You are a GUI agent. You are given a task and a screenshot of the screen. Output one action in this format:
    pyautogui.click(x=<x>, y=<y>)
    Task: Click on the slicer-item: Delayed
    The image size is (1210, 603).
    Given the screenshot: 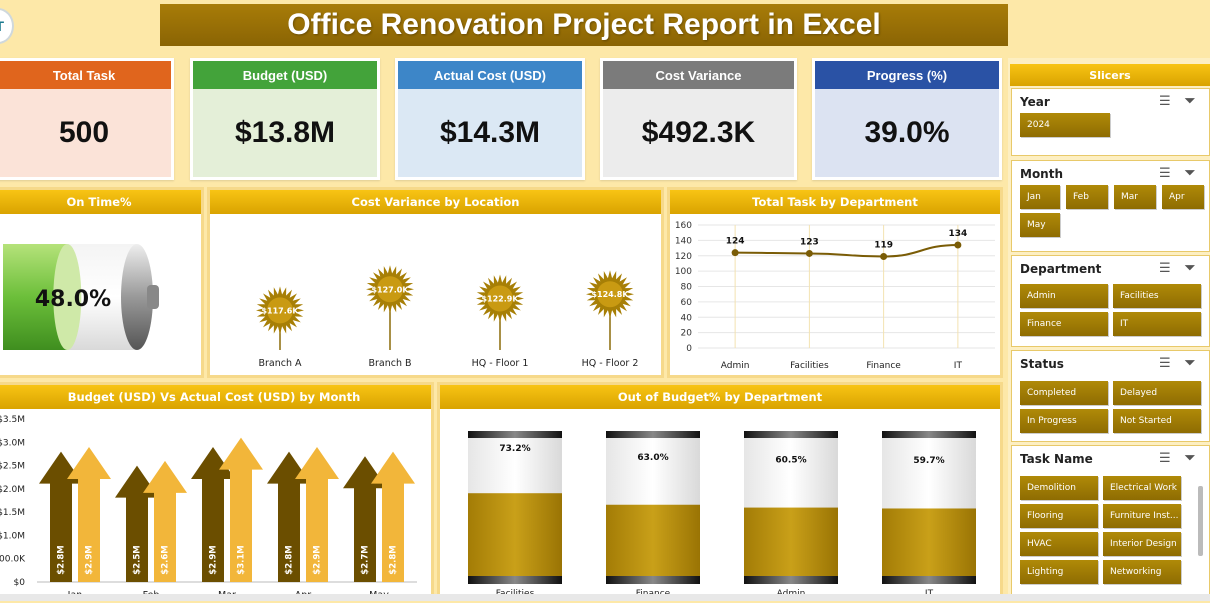 What is the action you would take?
    pyautogui.click(x=1157, y=393)
    